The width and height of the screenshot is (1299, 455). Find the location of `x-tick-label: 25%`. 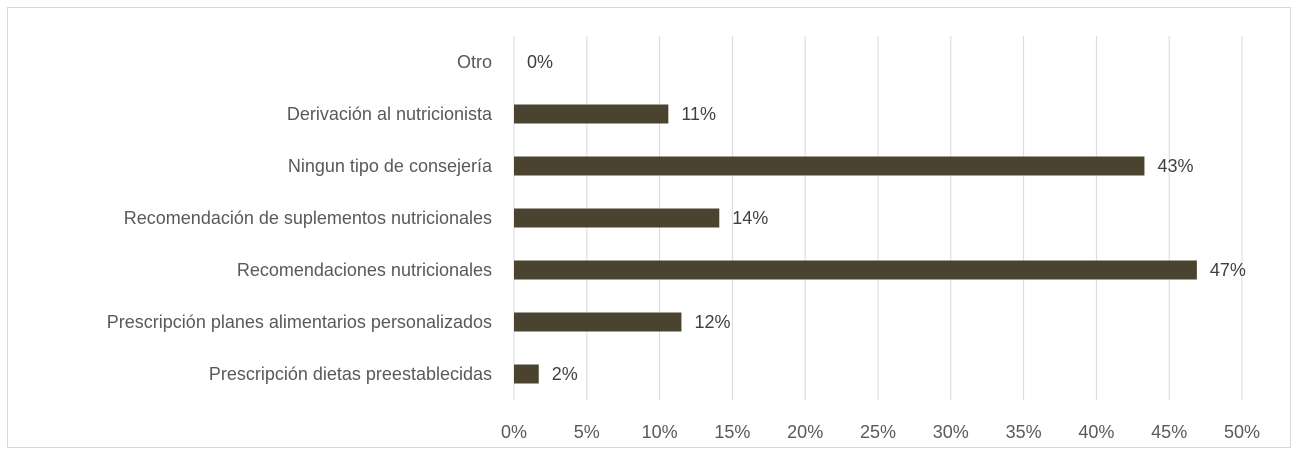

x-tick-label: 25% is located at coordinates (878, 432).